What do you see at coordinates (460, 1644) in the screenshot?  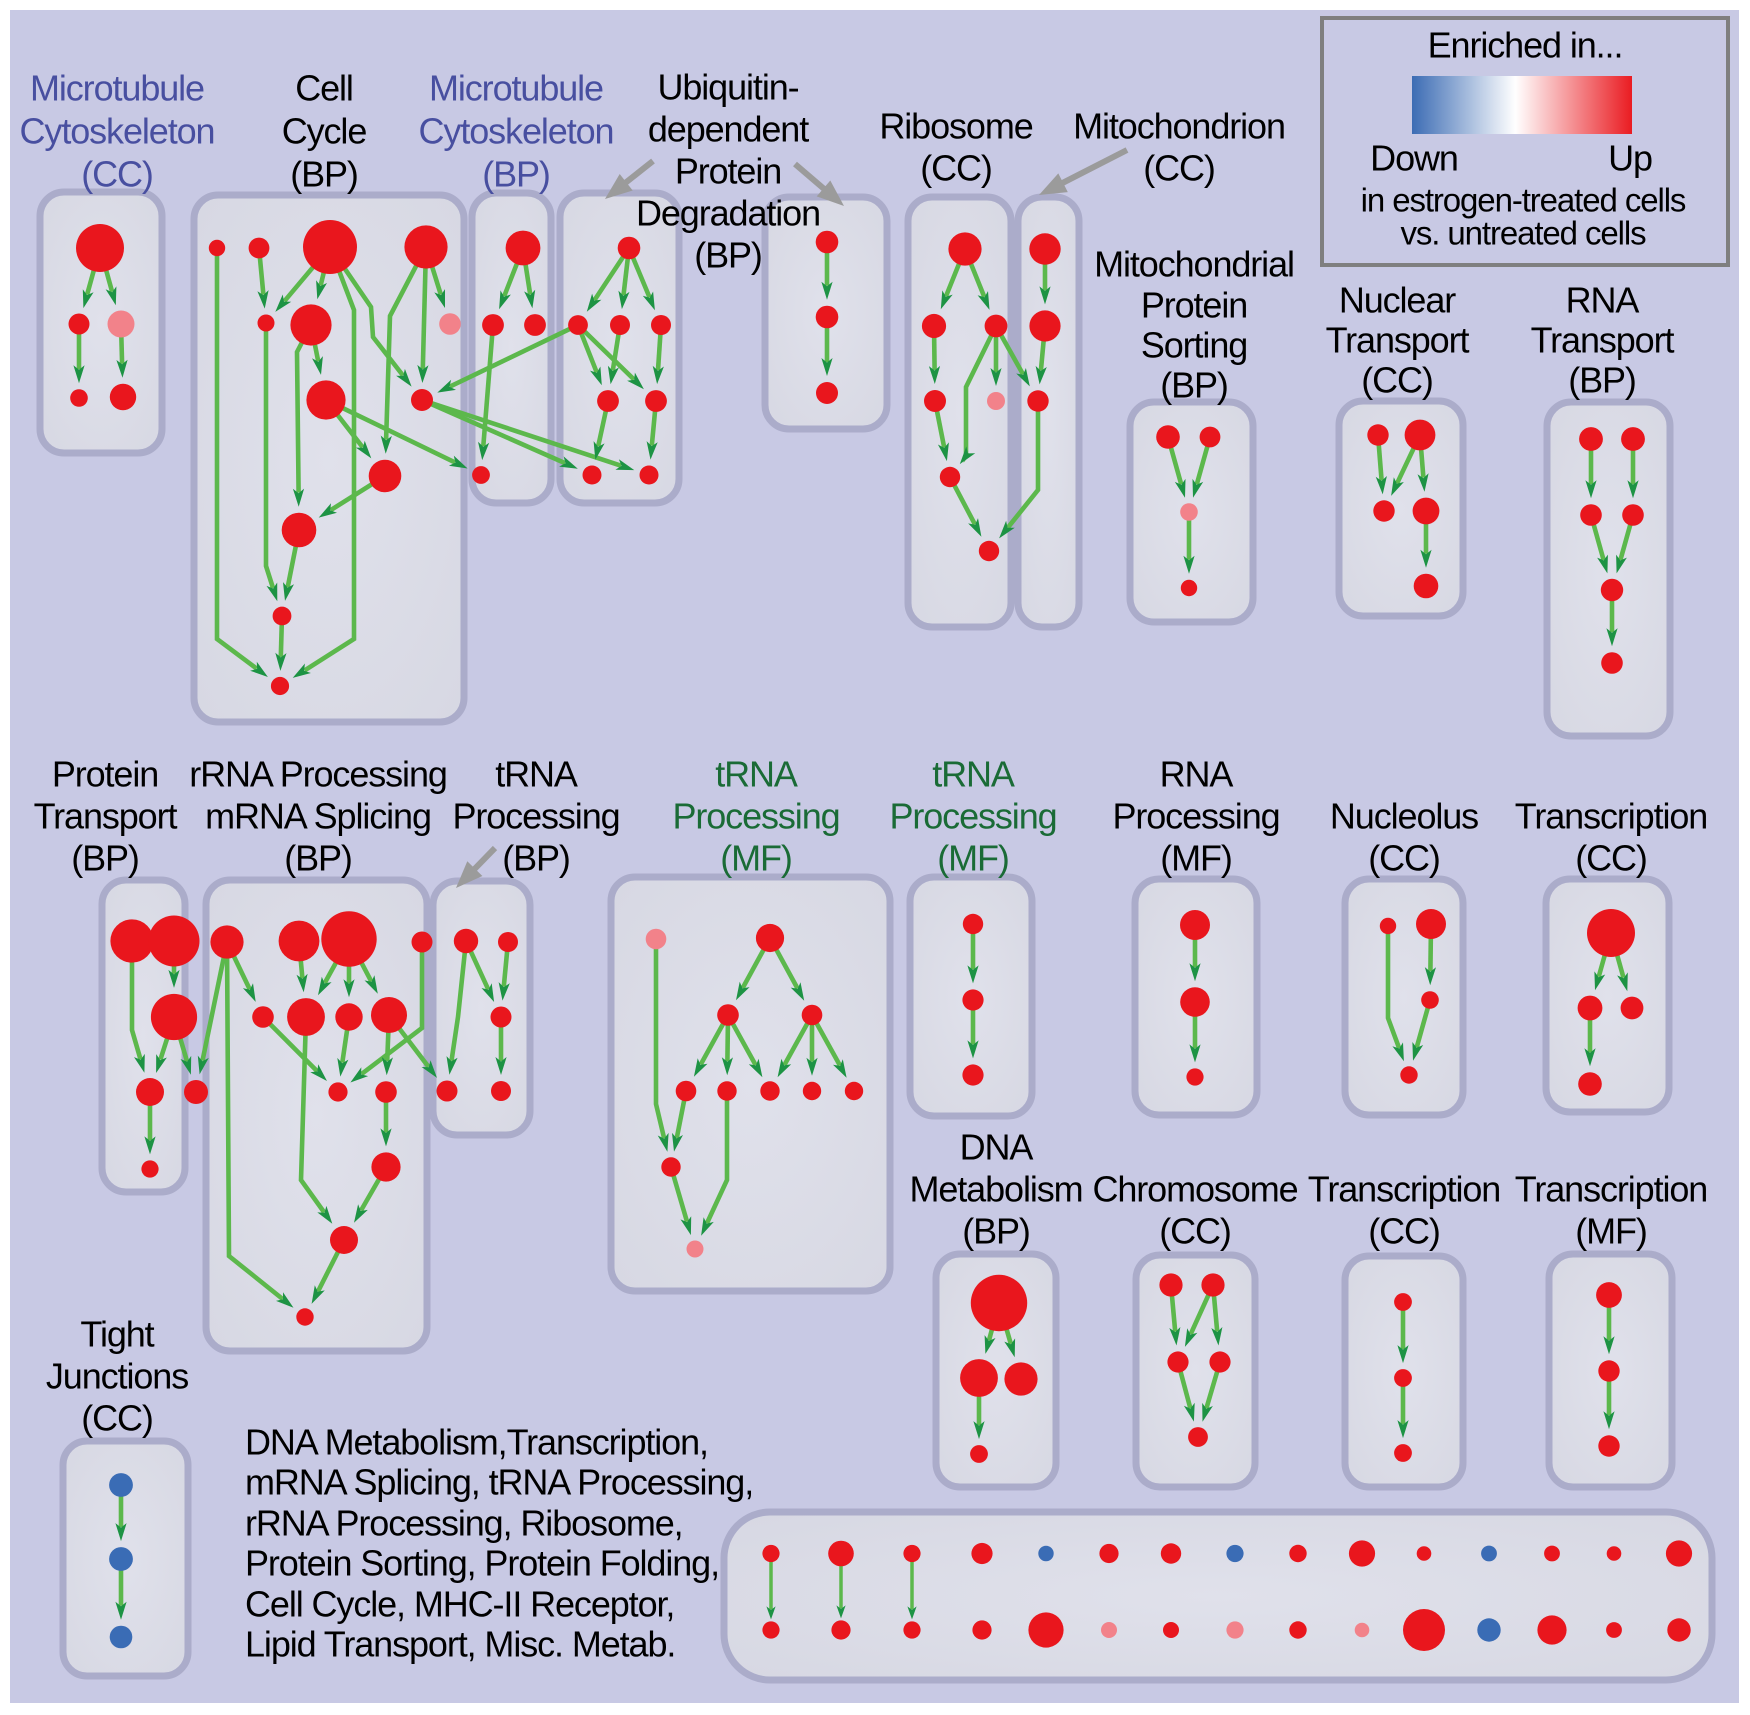 I see `svg-text: Lipid Transport, Misc. Metab.` at bounding box center [460, 1644].